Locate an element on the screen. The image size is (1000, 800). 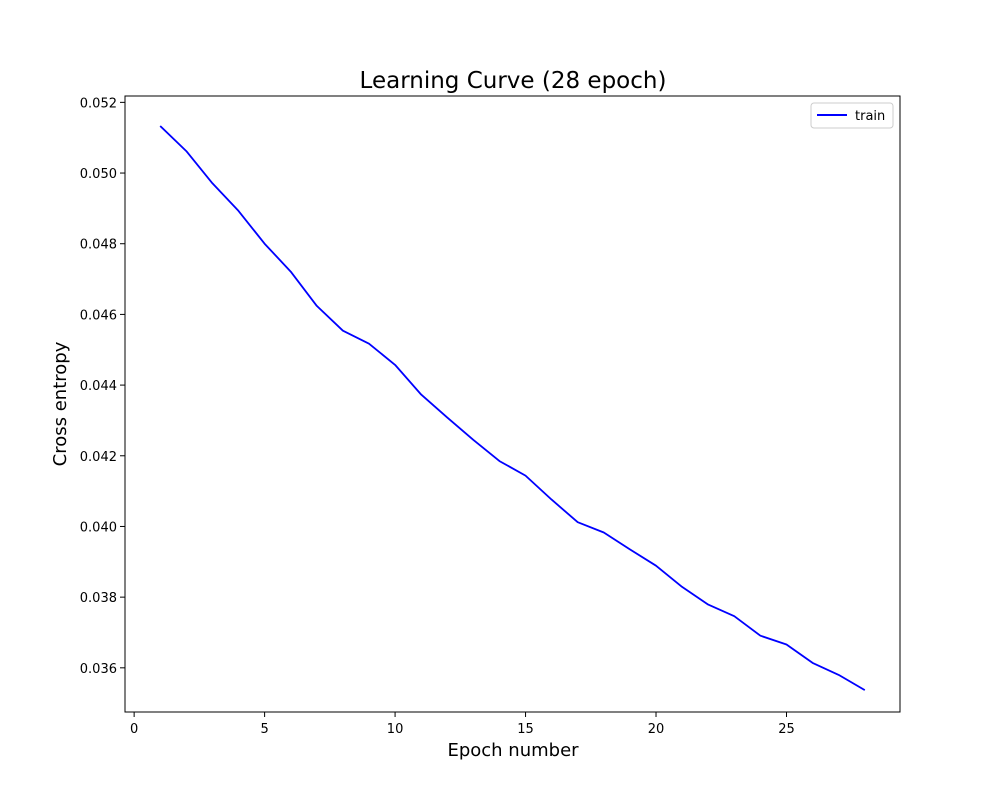
y-tick-label: 0.050 is located at coordinates (98, 174).